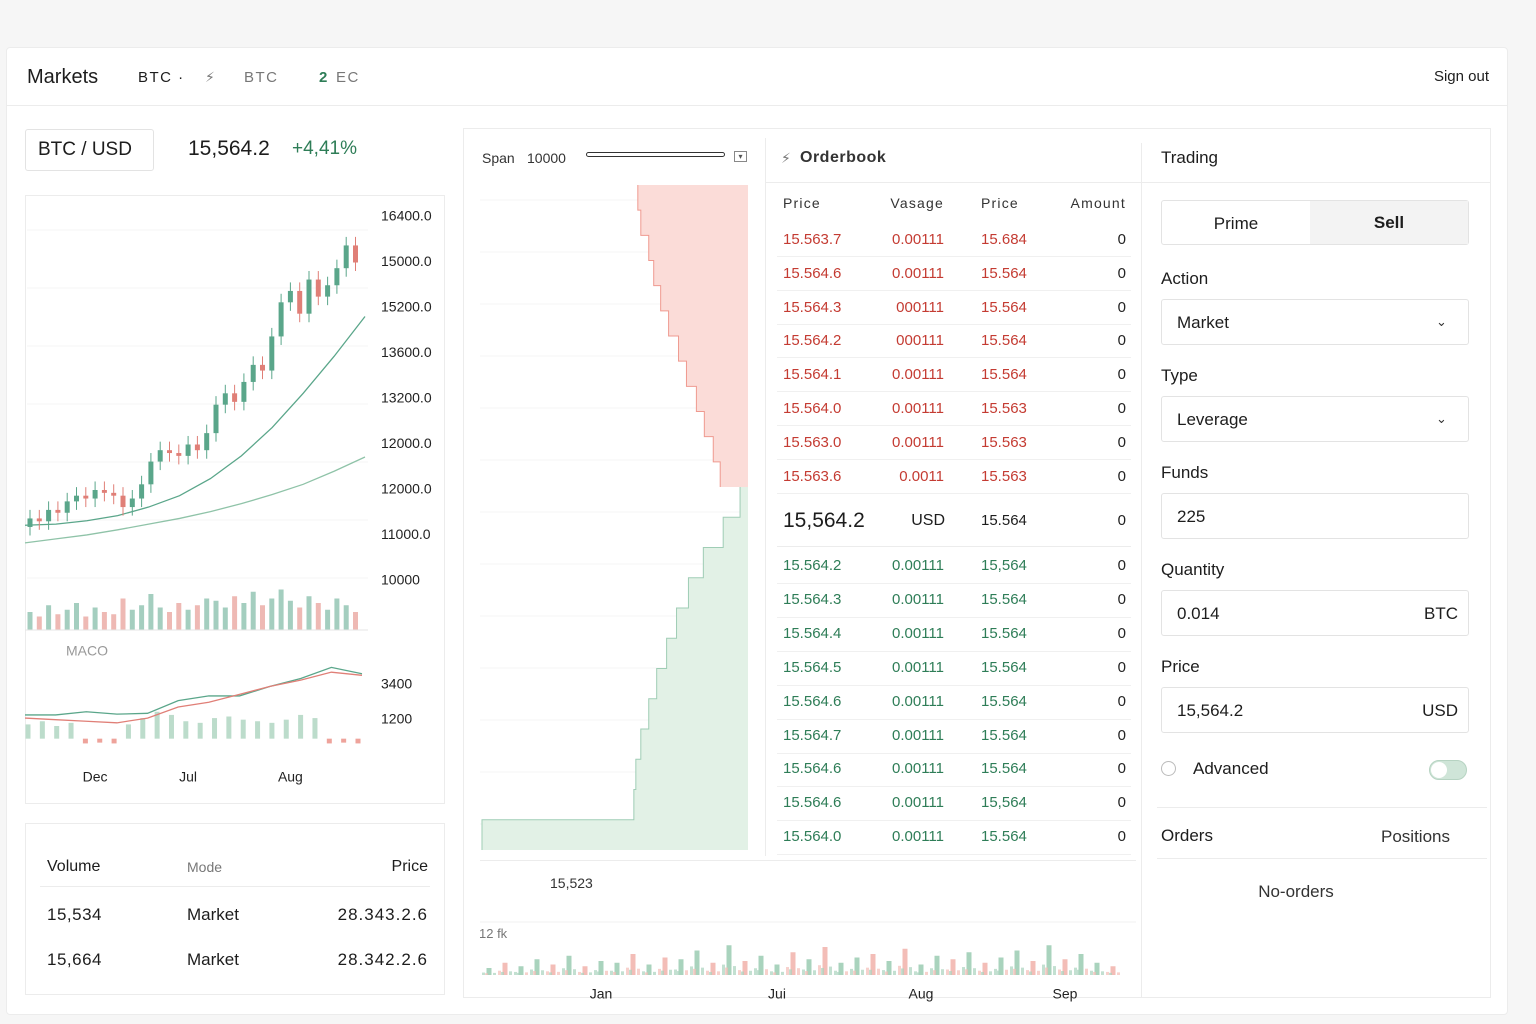 This screenshot has width=1536, height=1024. I want to click on page-title: Markets, so click(63, 77).